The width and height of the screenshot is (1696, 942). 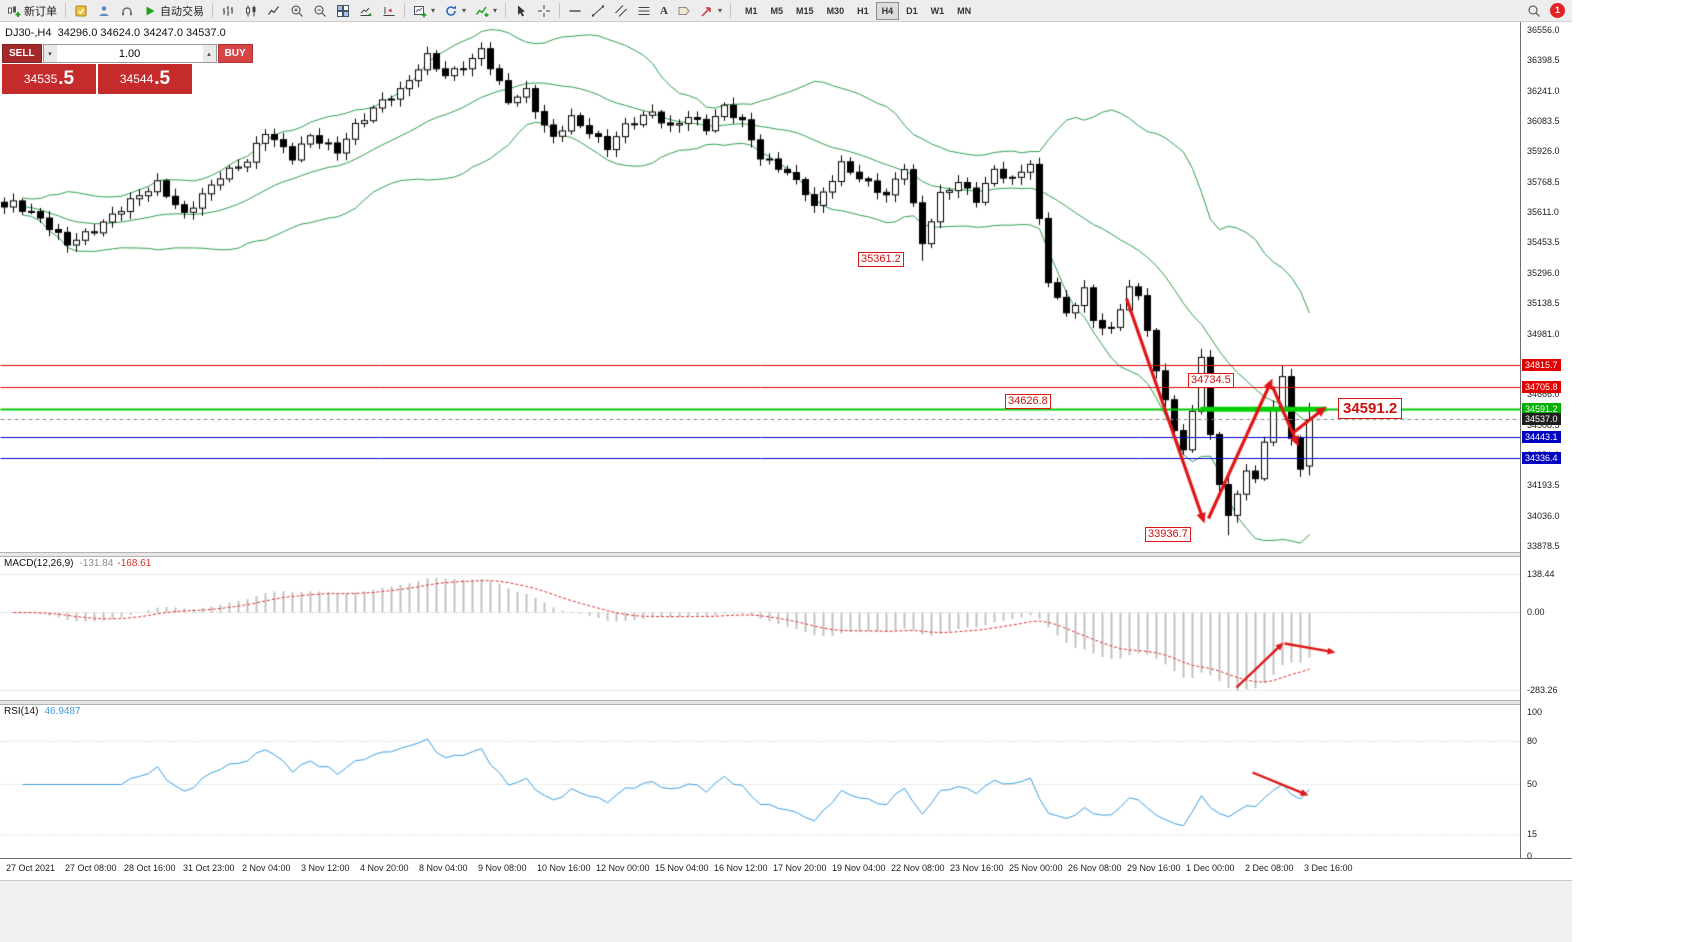 I want to click on timeframe-M5: M5, so click(x=777, y=11).